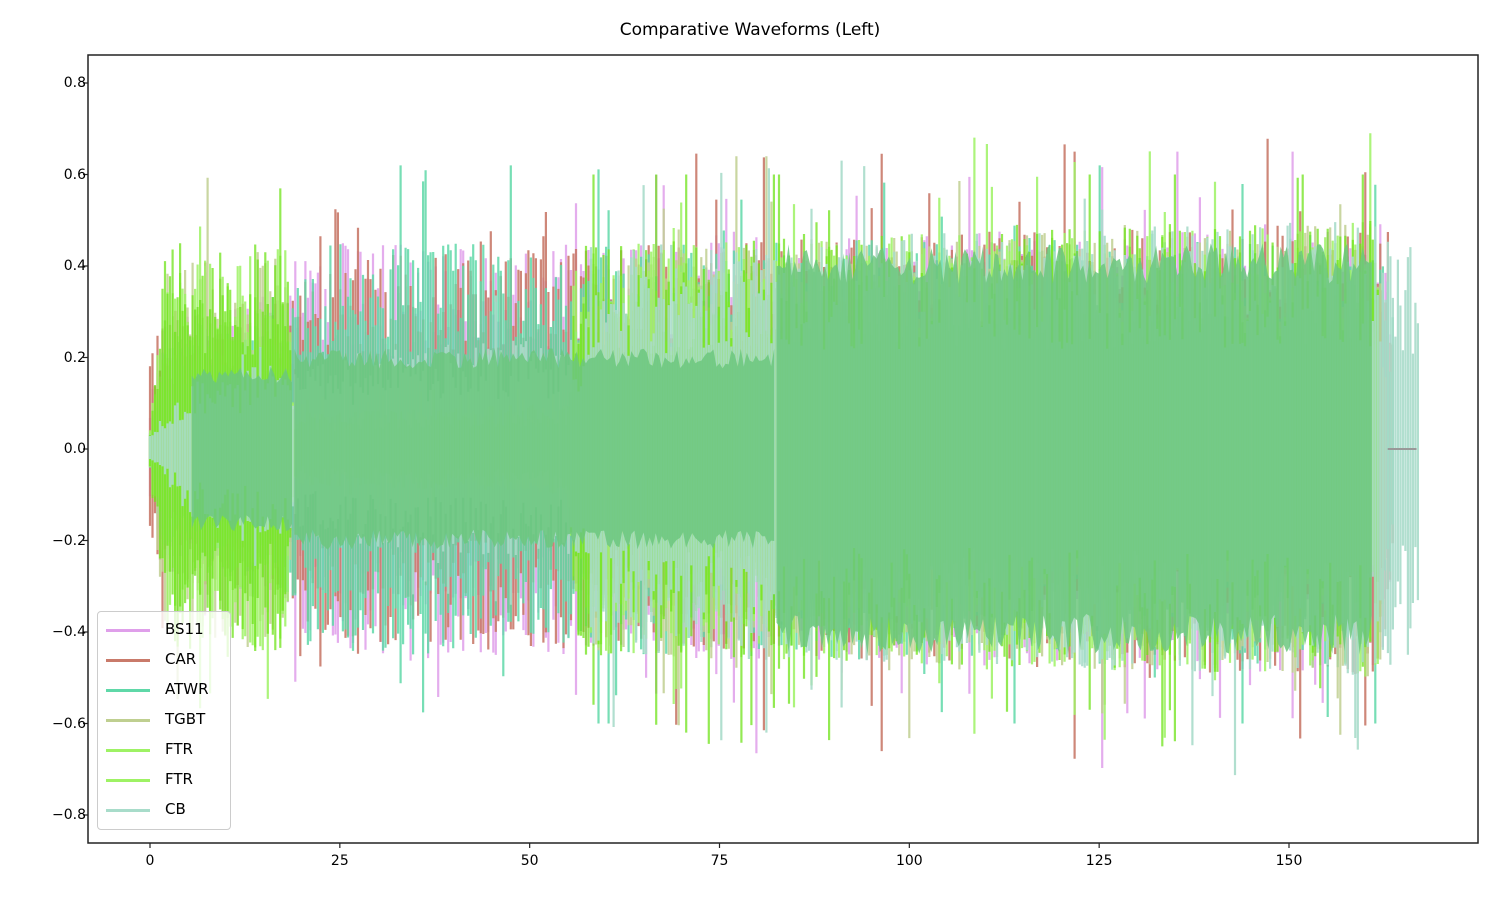 The image size is (1500, 900). I want to click on legend-item-ftr-2: FTR, so click(164, 780).